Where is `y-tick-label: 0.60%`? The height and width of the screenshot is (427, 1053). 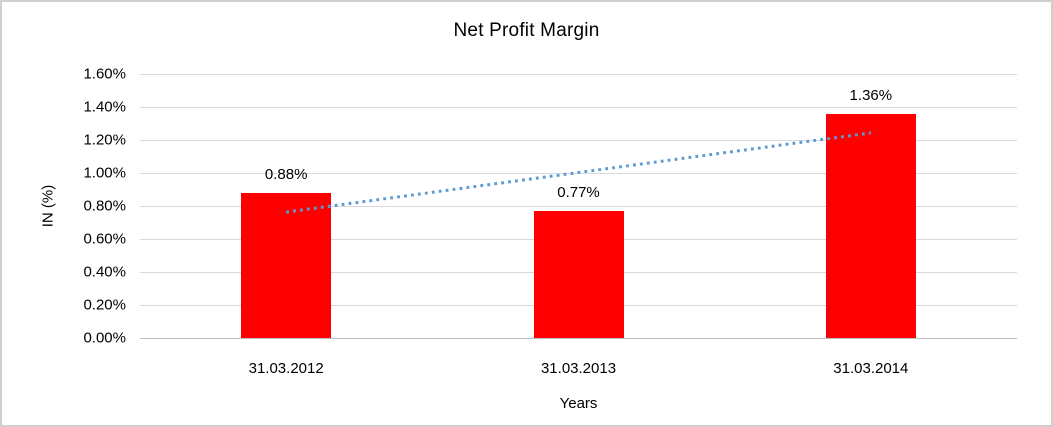
y-tick-label: 0.60% is located at coordinates (104, 239).